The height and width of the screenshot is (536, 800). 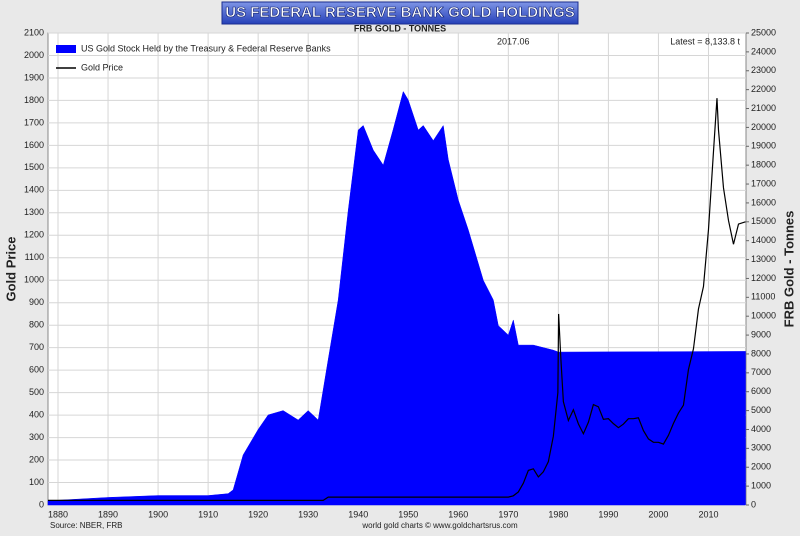 What do you see at coordinates (558, 514) in the screenshot?
I see `x-tick-label: 1980` at bounding box center [558, 514].